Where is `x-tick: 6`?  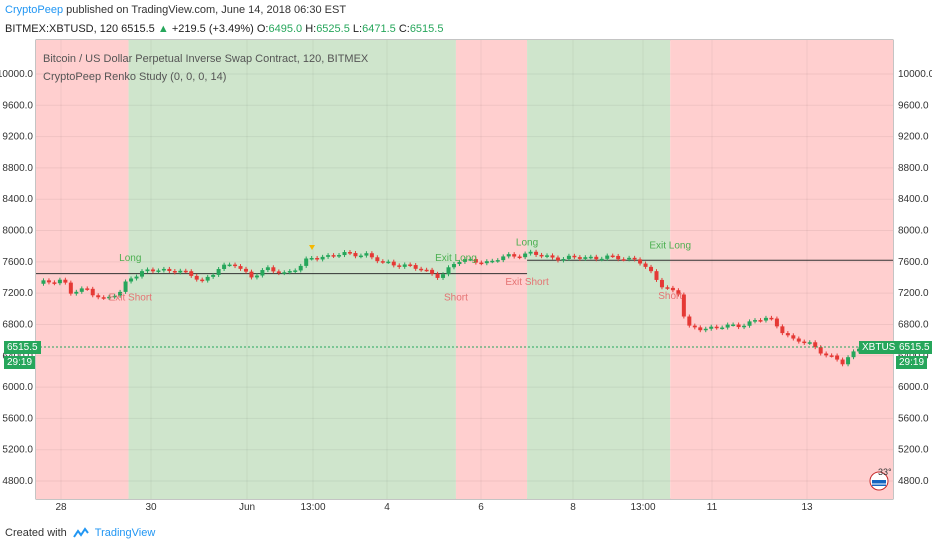
x-tick: 6 is located at coordinates (481, 507).